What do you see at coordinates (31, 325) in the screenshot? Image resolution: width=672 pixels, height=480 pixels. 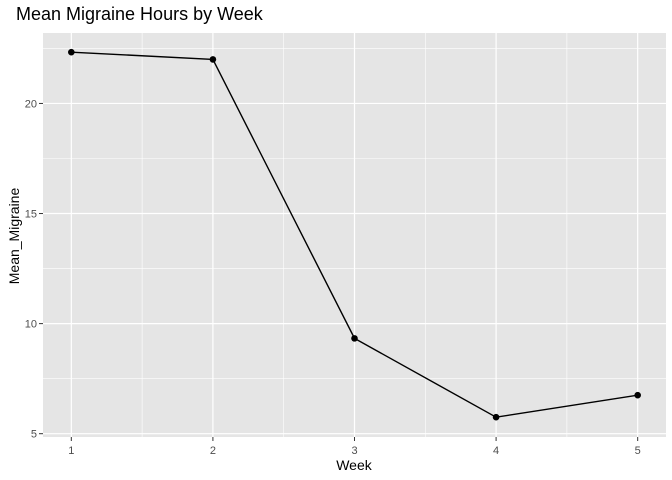 I see `y-tick-label: 10` at bounding box center [31, 325].